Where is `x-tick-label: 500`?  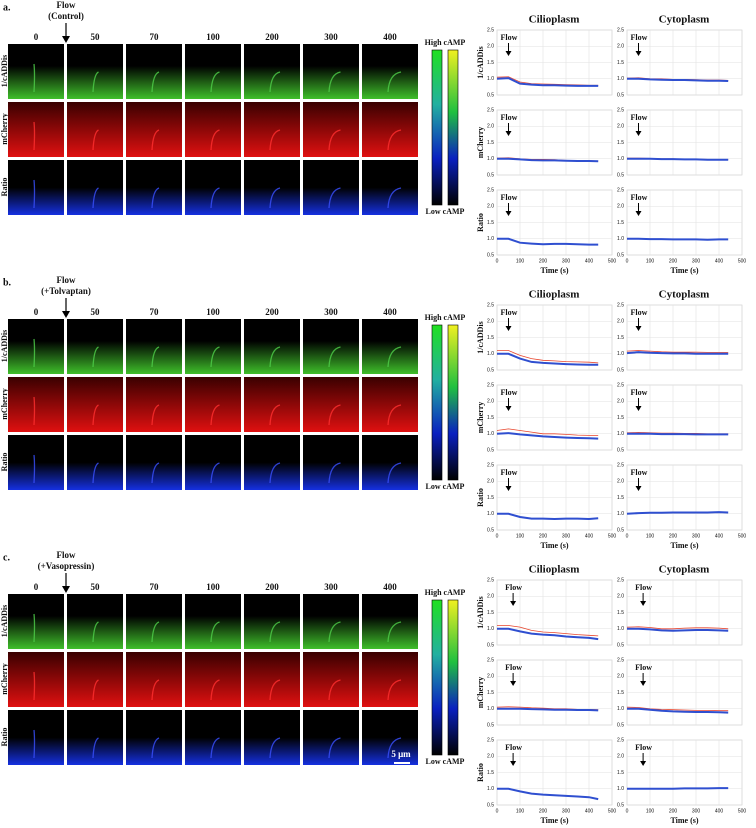
x-tick-label: 500 is located at coordinates (742, 536).